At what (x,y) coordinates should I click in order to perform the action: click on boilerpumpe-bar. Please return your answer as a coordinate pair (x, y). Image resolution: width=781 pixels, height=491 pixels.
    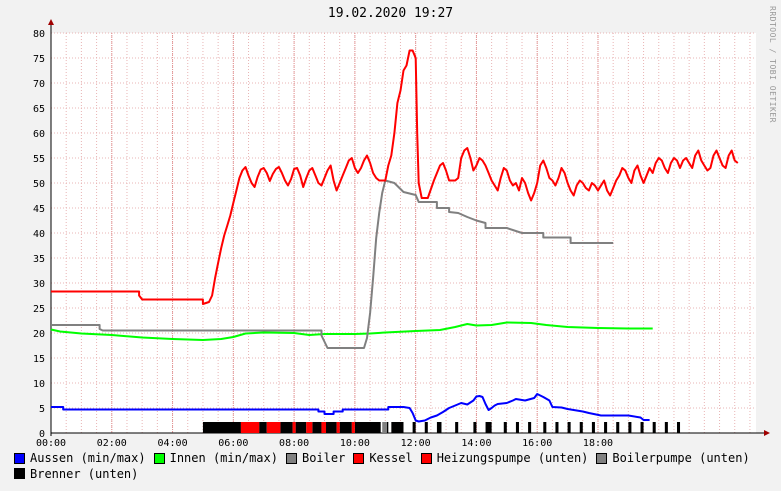
    Looking at the image, I should click on (384, 427).